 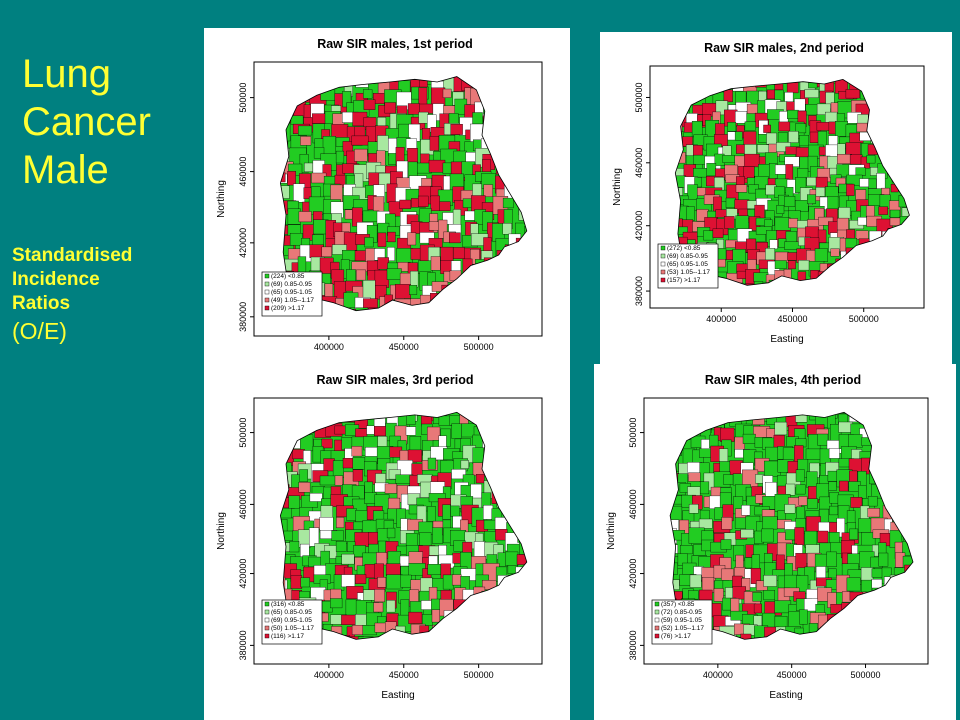 I want to click on x-axis-label: Easting, so click(x=785, y=695).